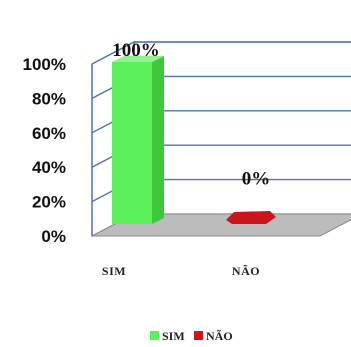 The width and height of the screenshot is (351, 347). What do you see at coordinates (221, 53) in the screenshot?
I see `gridline` at bounding box center [221, 53].